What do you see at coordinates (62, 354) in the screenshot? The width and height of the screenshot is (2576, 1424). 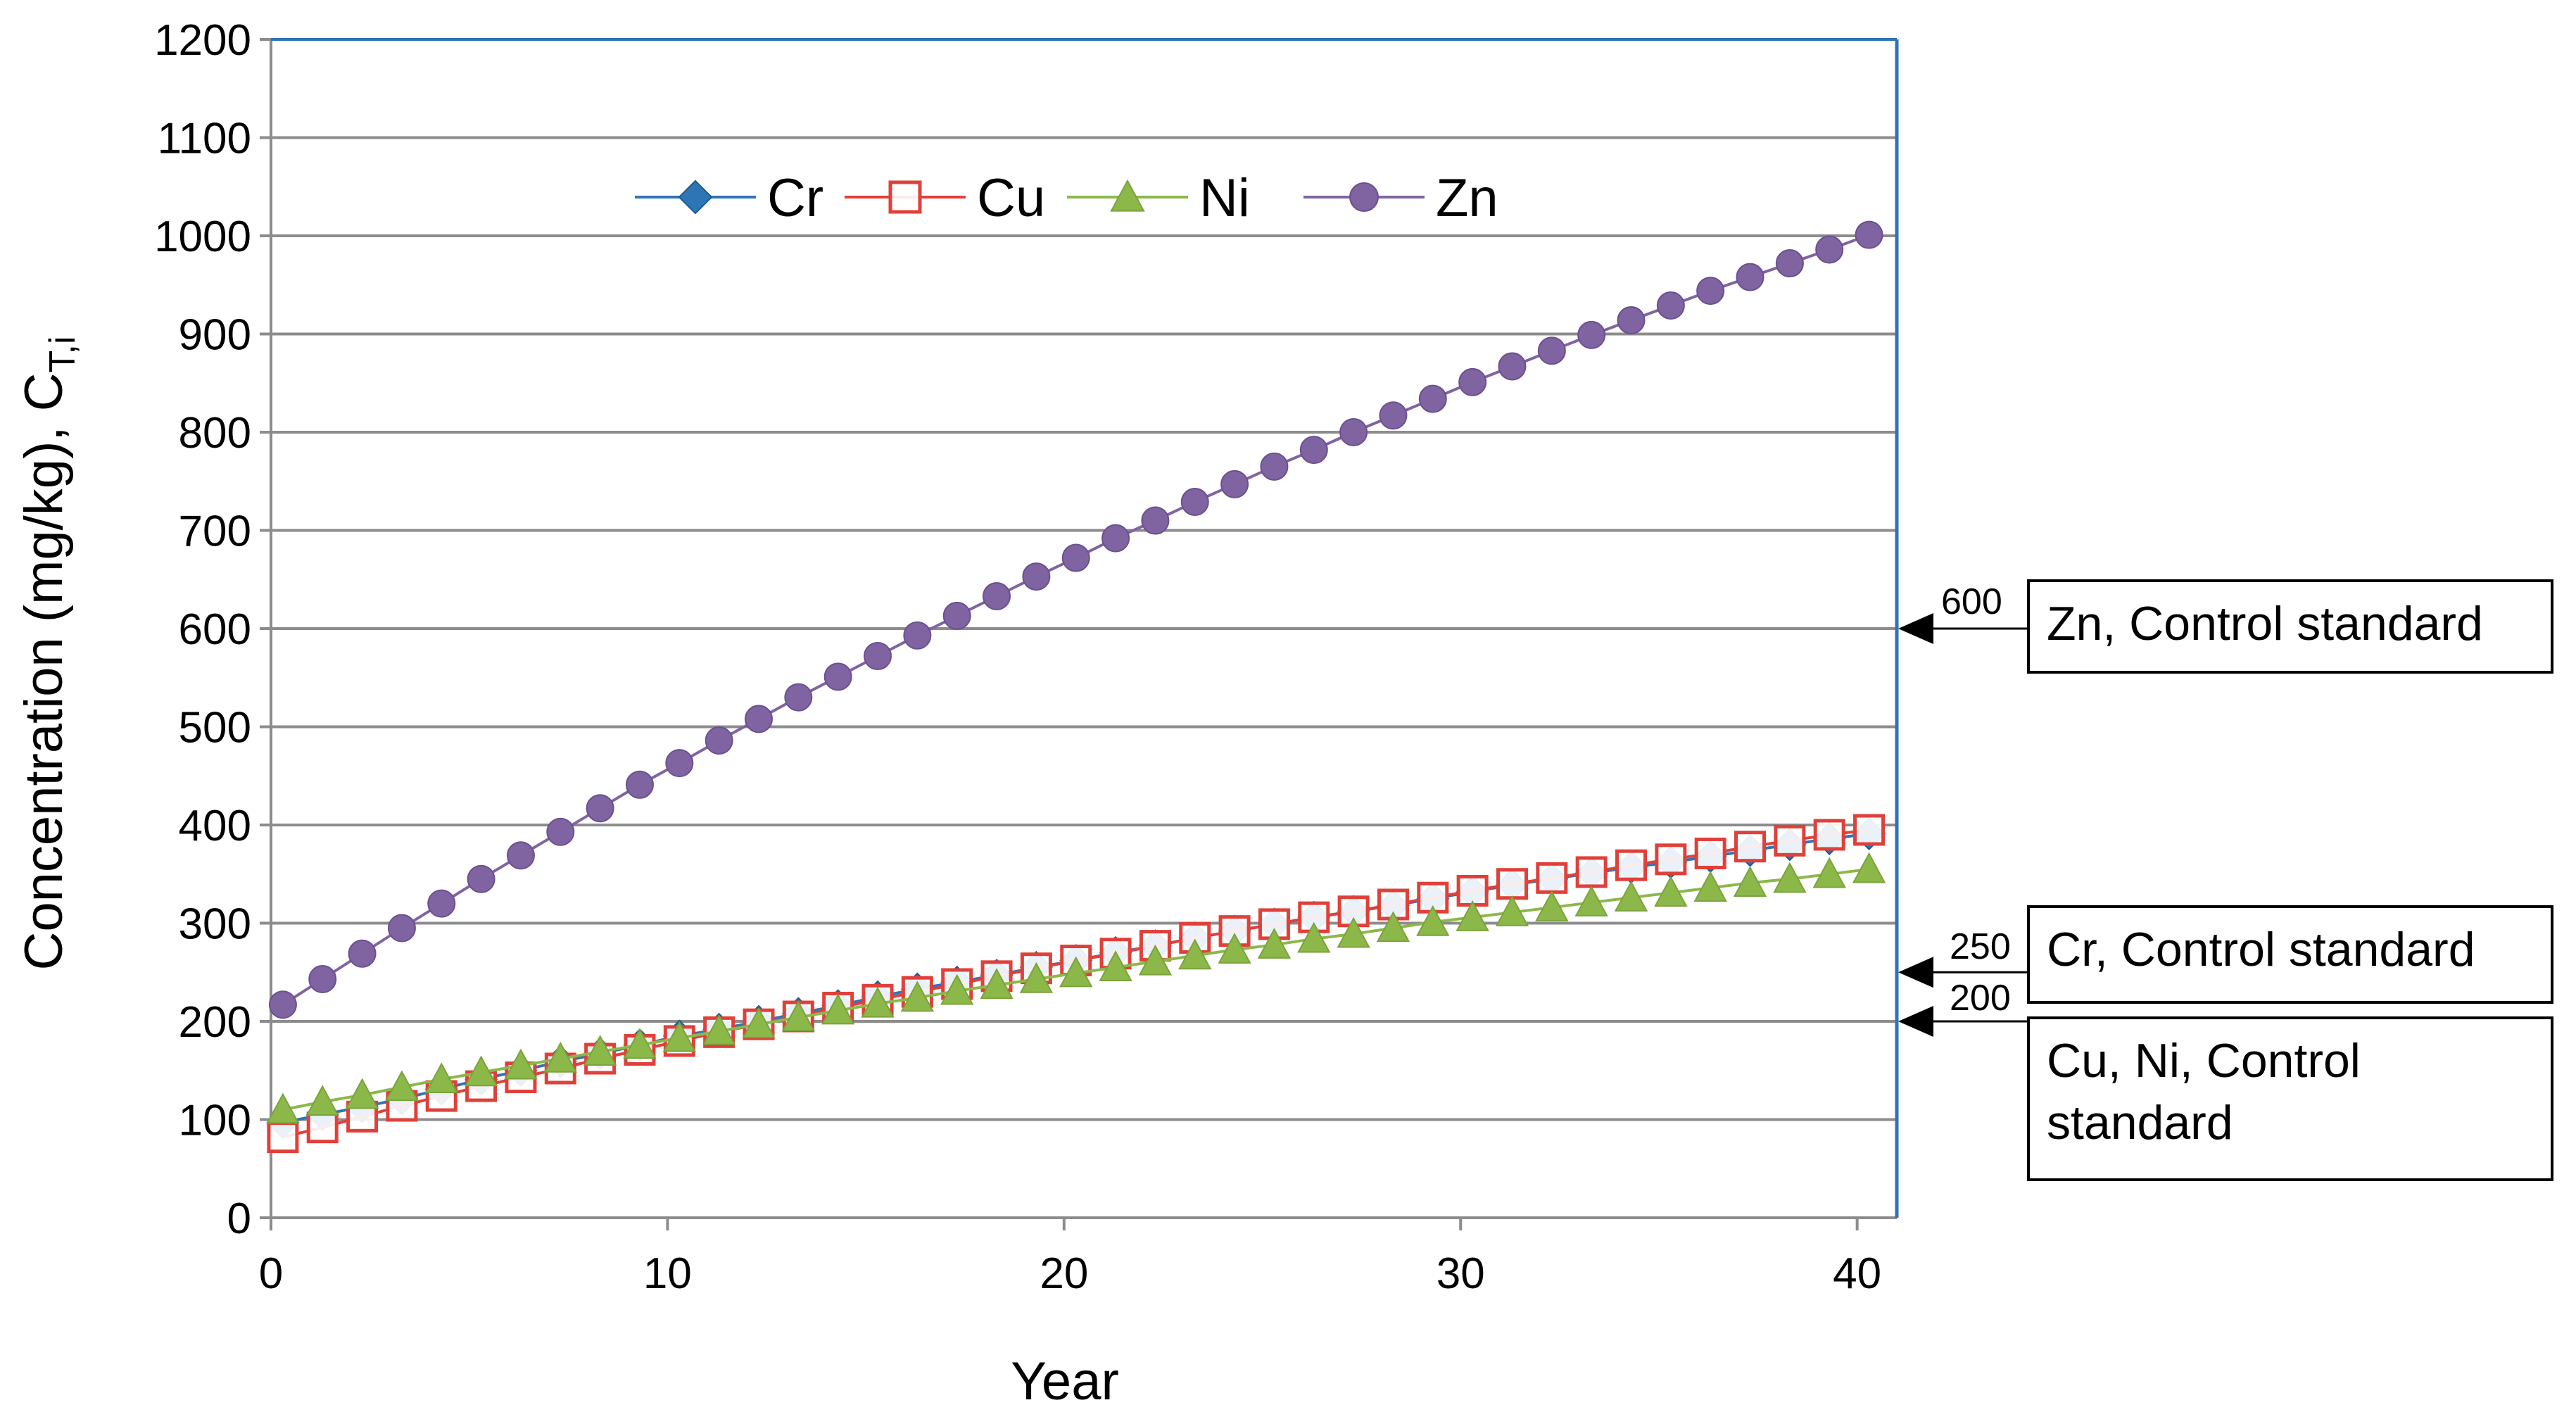 I see `y-axis-title-subscript: T,i` at bounding box center [62, 354].